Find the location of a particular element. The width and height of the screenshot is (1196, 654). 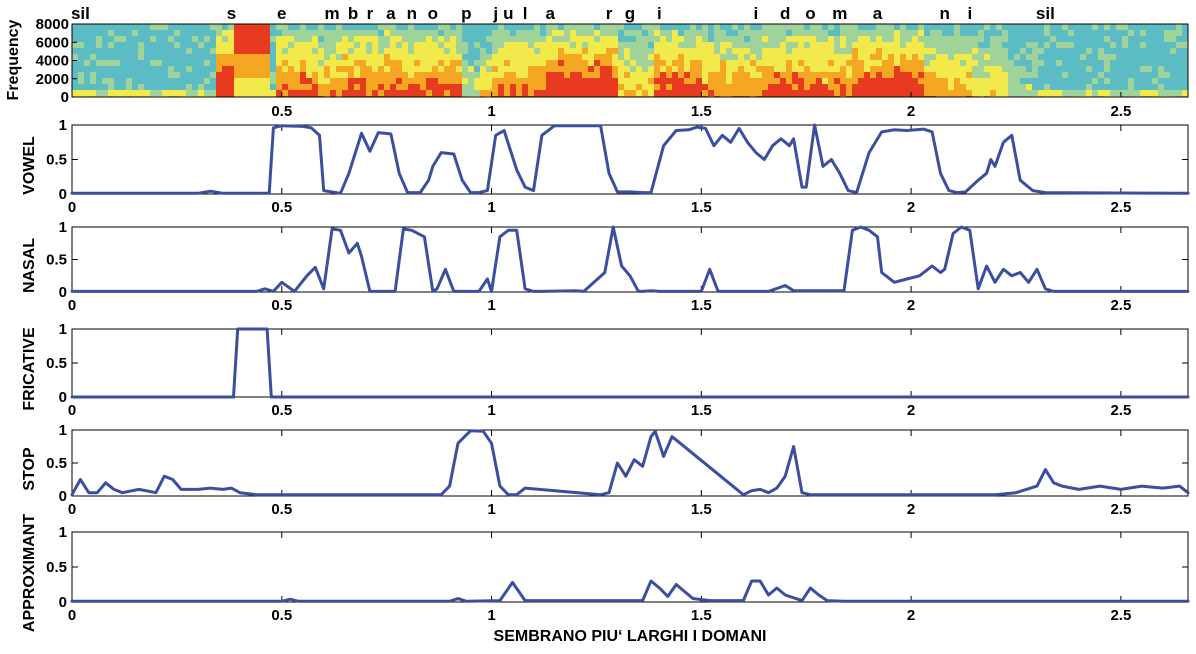

y-tick-label: 0.5 is located at coordinates (56, 363).